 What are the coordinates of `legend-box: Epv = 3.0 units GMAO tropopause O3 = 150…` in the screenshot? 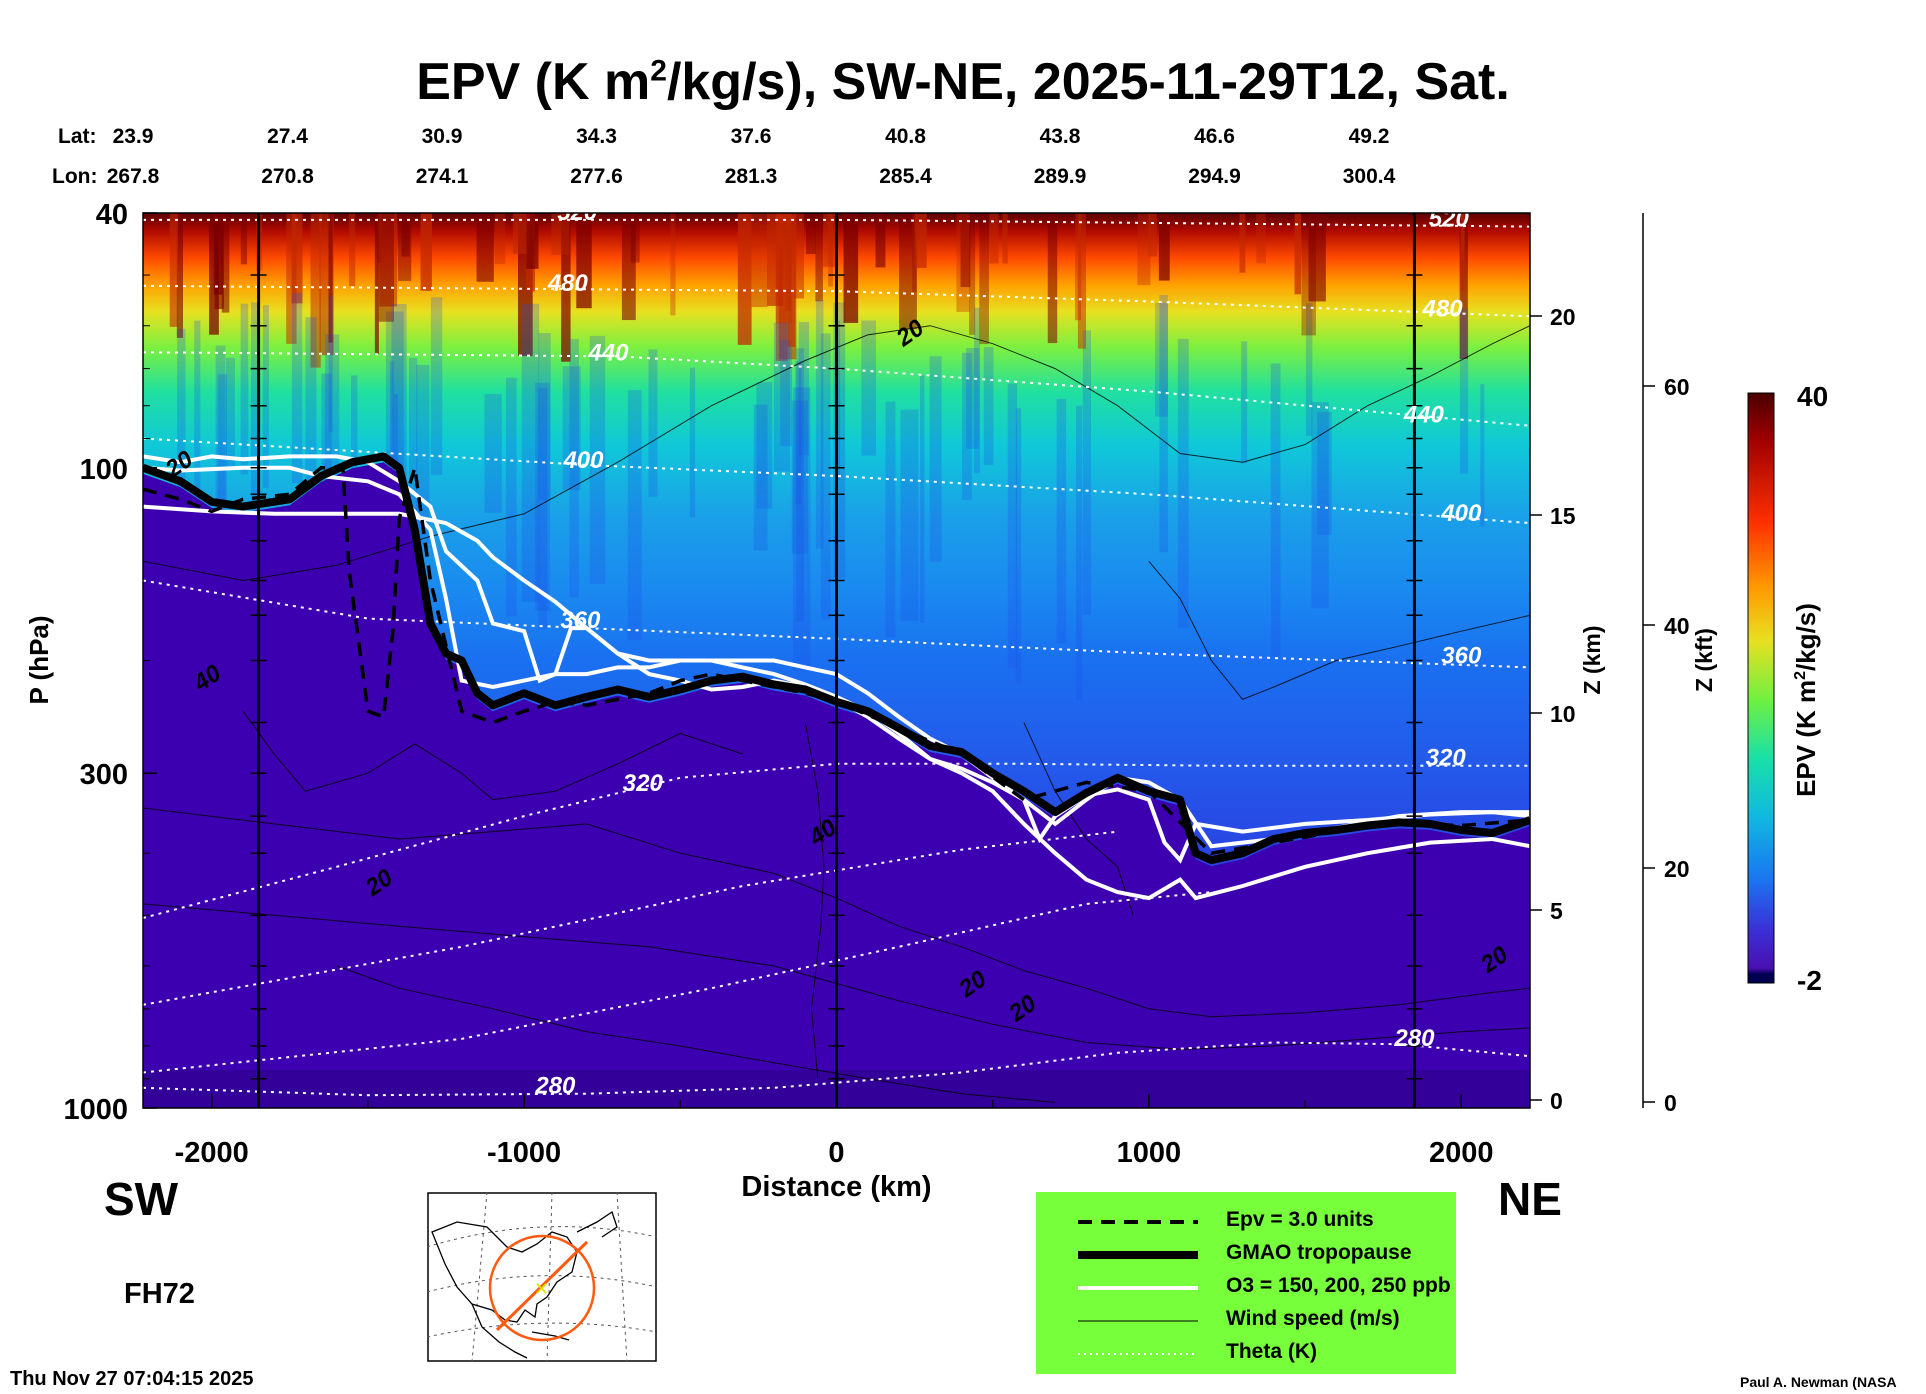 It's located at (1246, 1283).